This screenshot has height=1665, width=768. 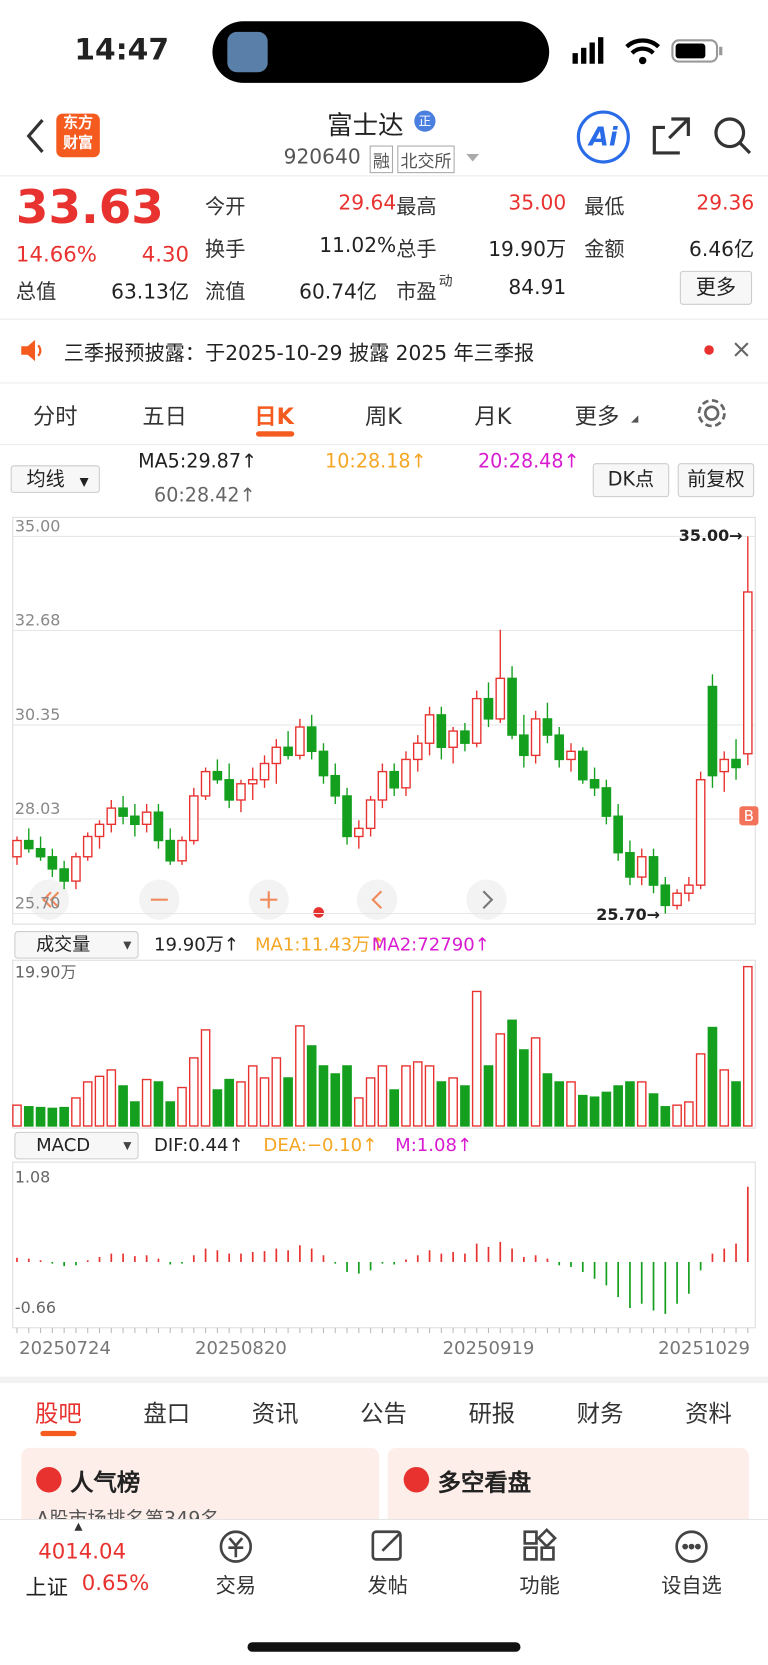 I want to click on price: 33.63, so click(x=89, y=207).